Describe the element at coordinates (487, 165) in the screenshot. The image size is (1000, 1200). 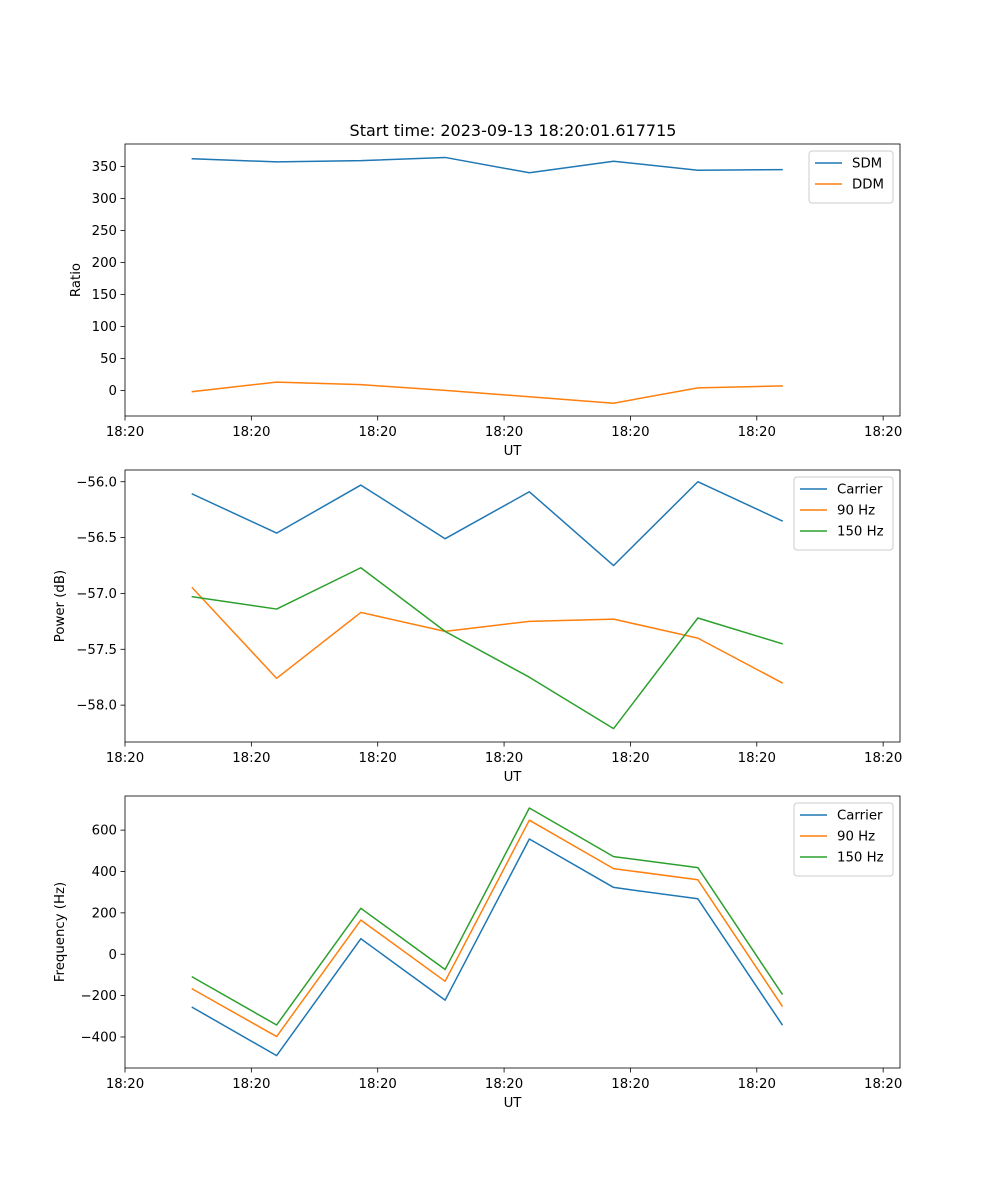
I see `series-line-sdm` at that location.